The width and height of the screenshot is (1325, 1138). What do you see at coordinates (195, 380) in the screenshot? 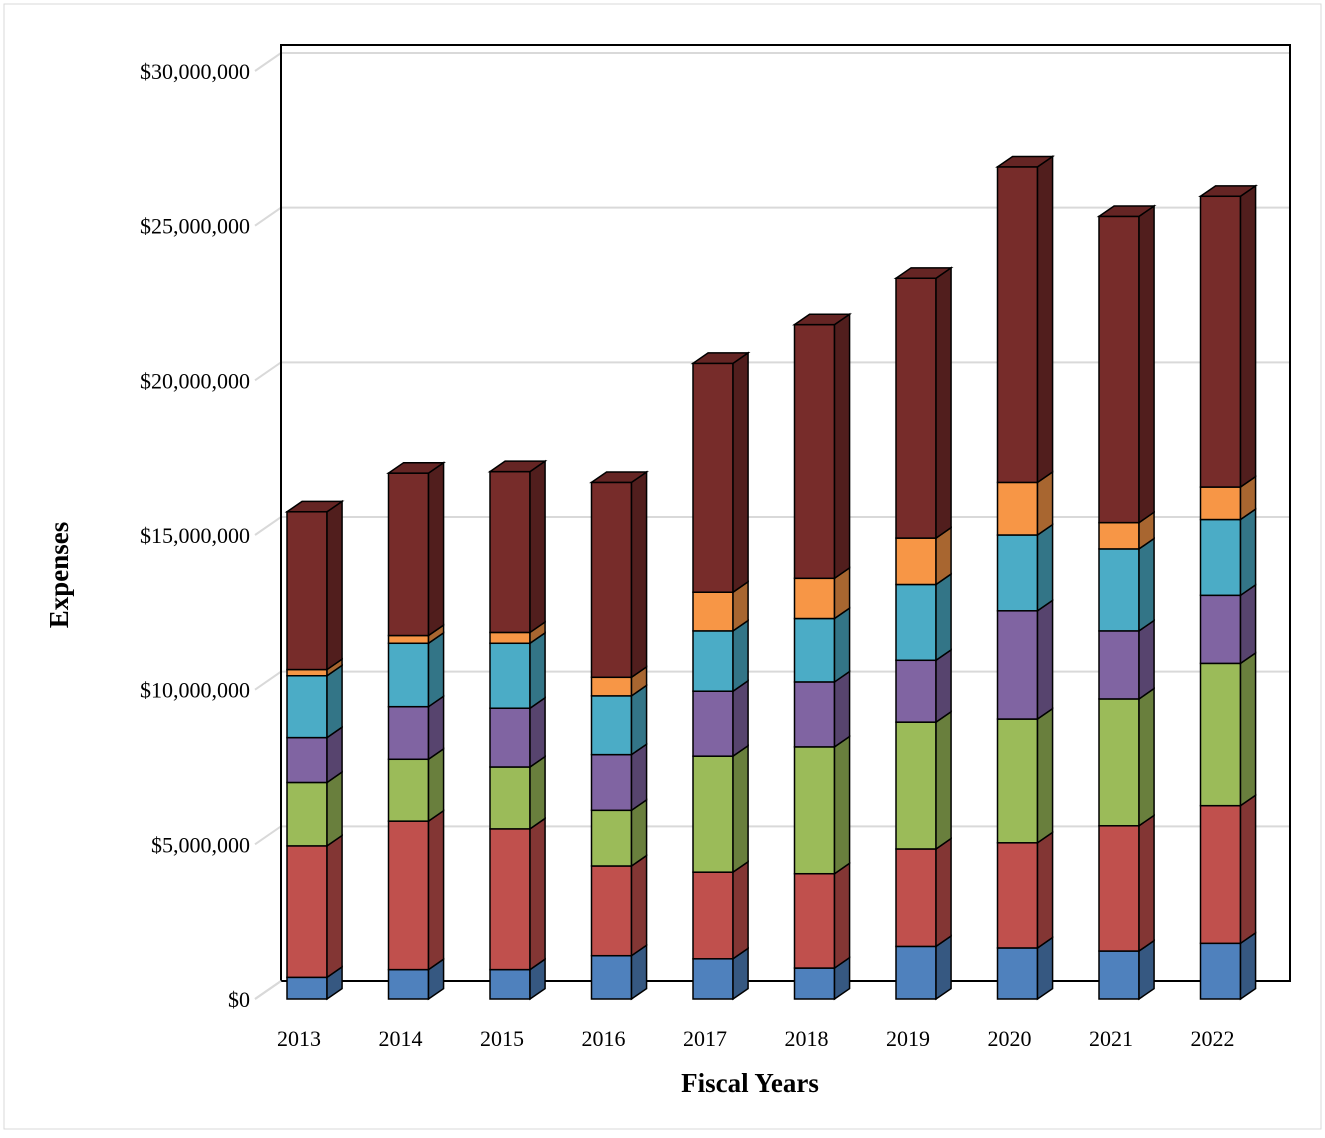
I see `y-tick-label: $20,000,000` at bounding box center [195, 380].